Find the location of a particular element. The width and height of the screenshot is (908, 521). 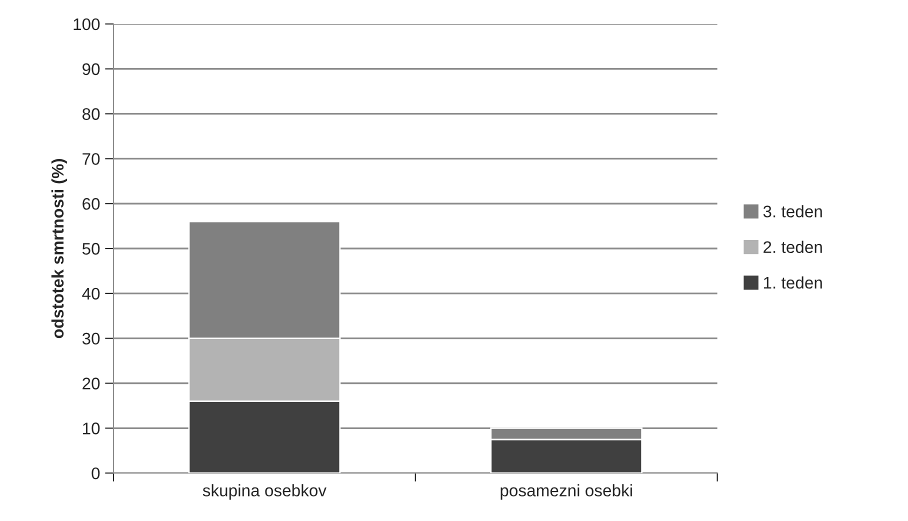

legend-label: 1. teden is located at coordinates (793, 282).